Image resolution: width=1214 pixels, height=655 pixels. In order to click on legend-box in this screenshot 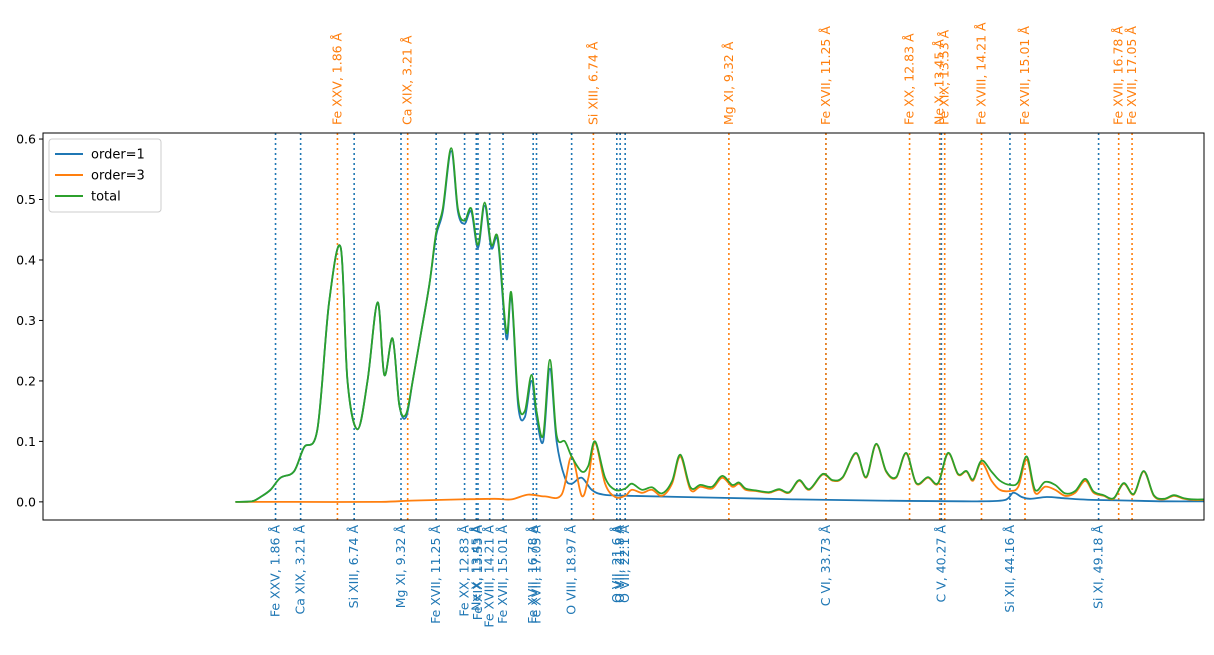, I will do `click(105, 175)`.